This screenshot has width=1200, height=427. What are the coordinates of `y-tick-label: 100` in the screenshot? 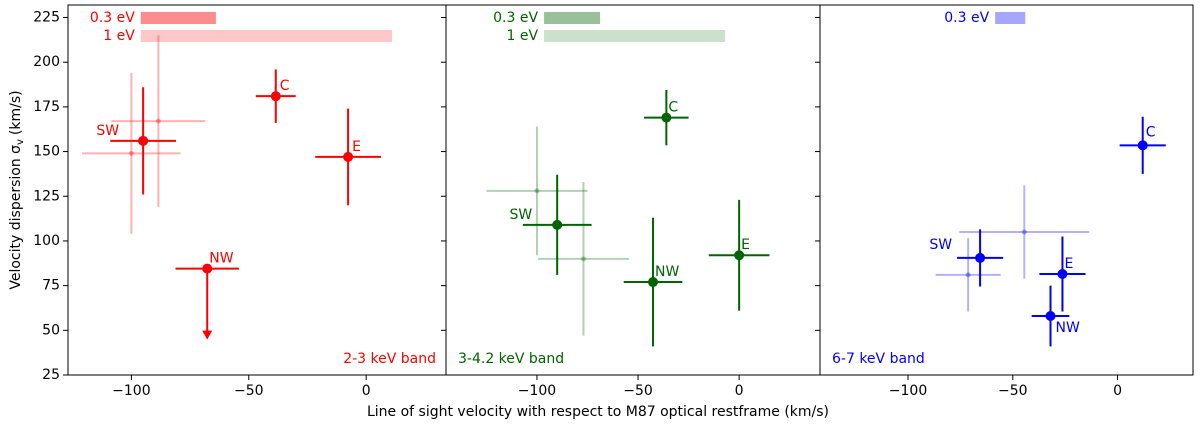 It's located at (46, 241).